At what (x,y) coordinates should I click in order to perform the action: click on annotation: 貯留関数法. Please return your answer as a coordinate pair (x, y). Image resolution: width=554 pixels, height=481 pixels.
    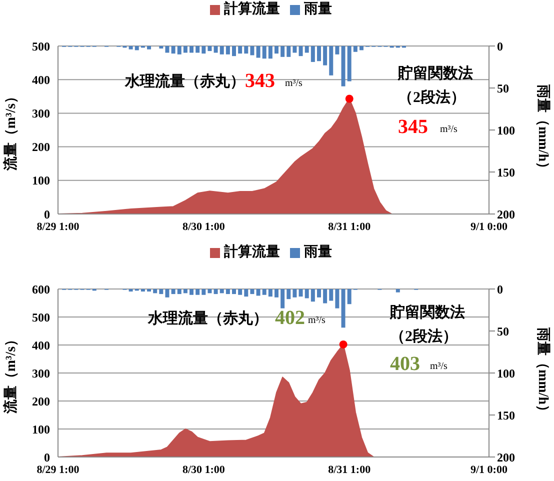
    Looking at the image, I should click on (427, 313).